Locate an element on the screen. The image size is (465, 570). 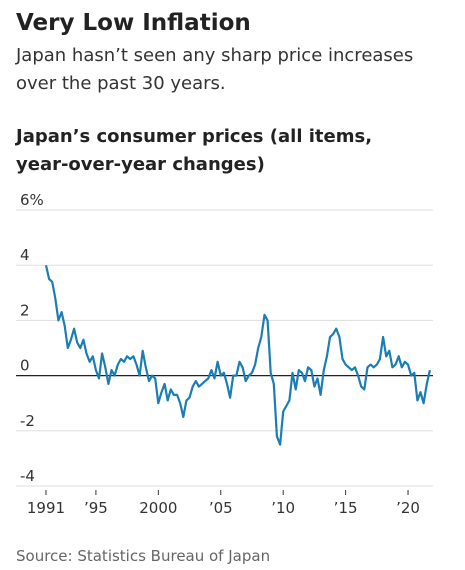
x-tick-label: ’10 is located at coordinates (283, 508).